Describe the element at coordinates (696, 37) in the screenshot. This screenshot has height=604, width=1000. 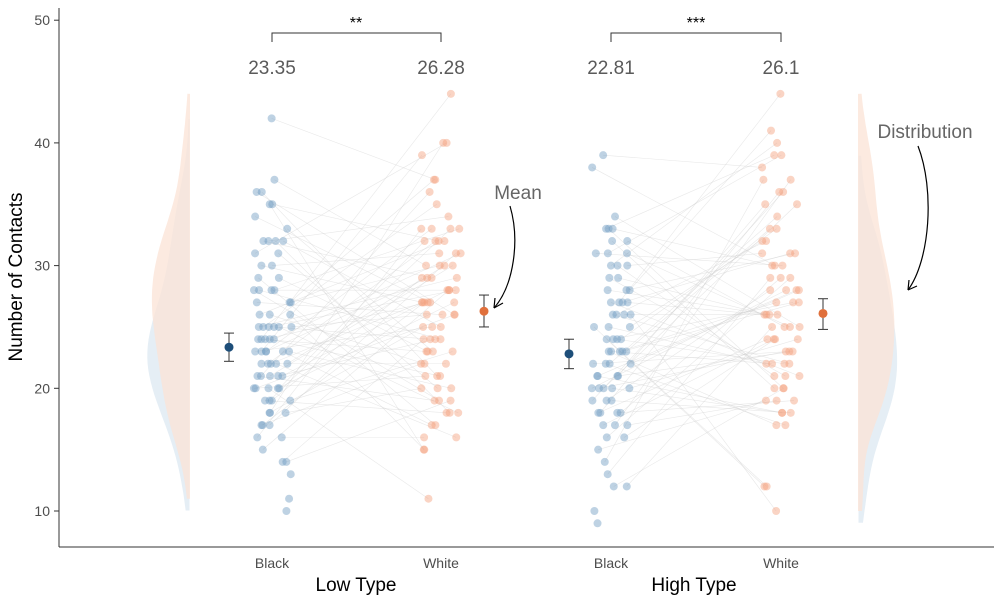
I see `significance-bracket-high` at that location.